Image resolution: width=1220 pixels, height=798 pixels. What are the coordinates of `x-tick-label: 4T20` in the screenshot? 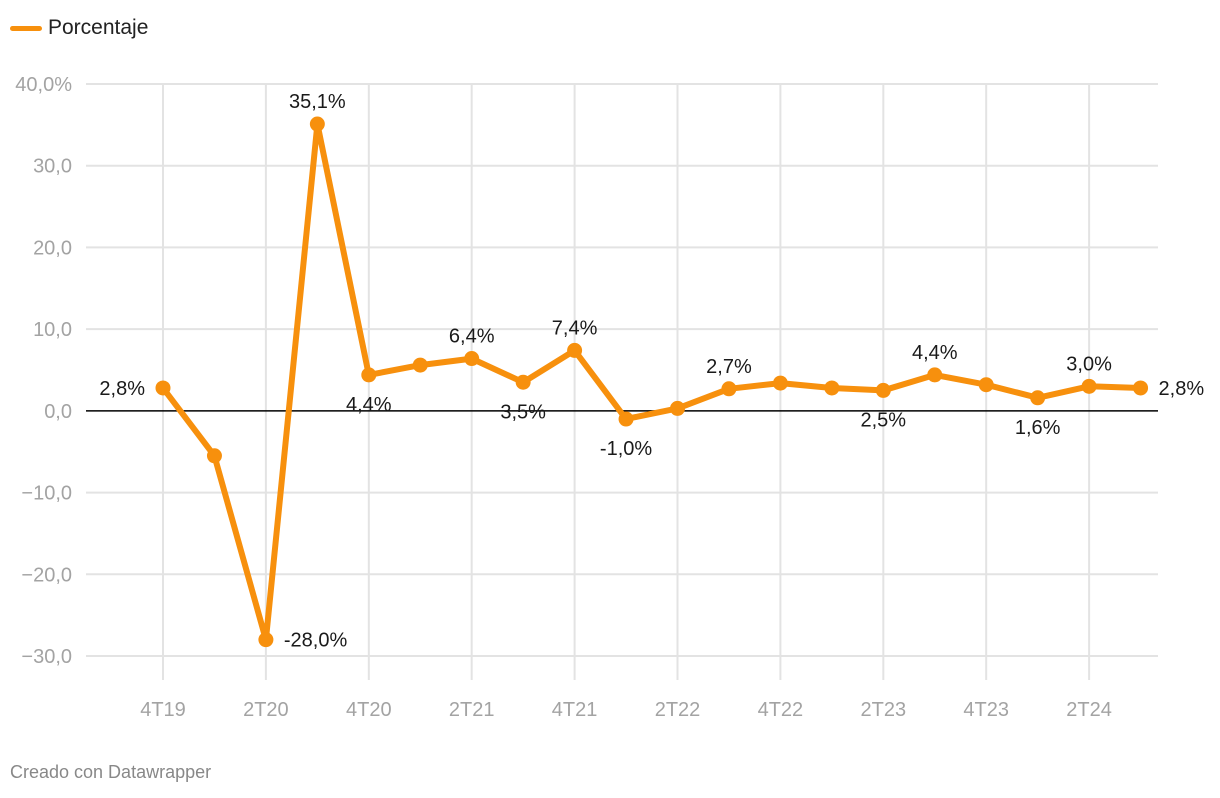 It's located at (369, 710).